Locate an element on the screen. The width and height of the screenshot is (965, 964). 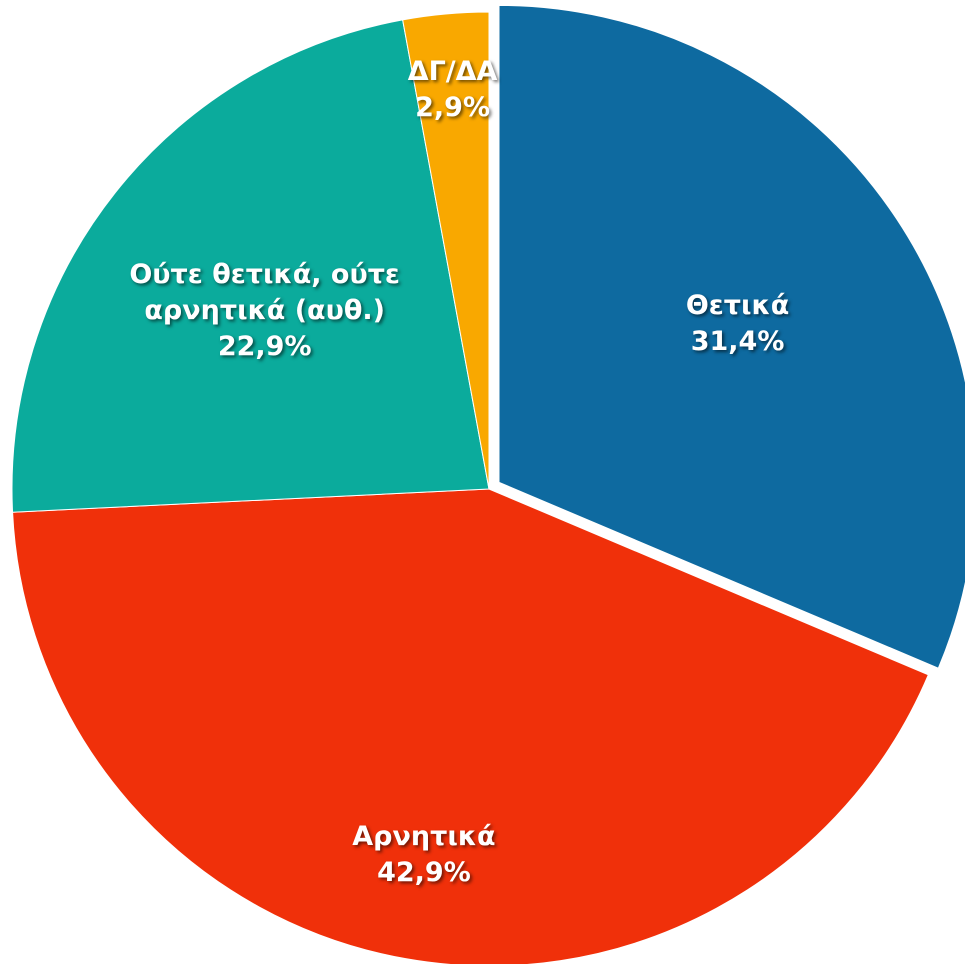
value-label: 31,4% is located at coordinates (737, 342).